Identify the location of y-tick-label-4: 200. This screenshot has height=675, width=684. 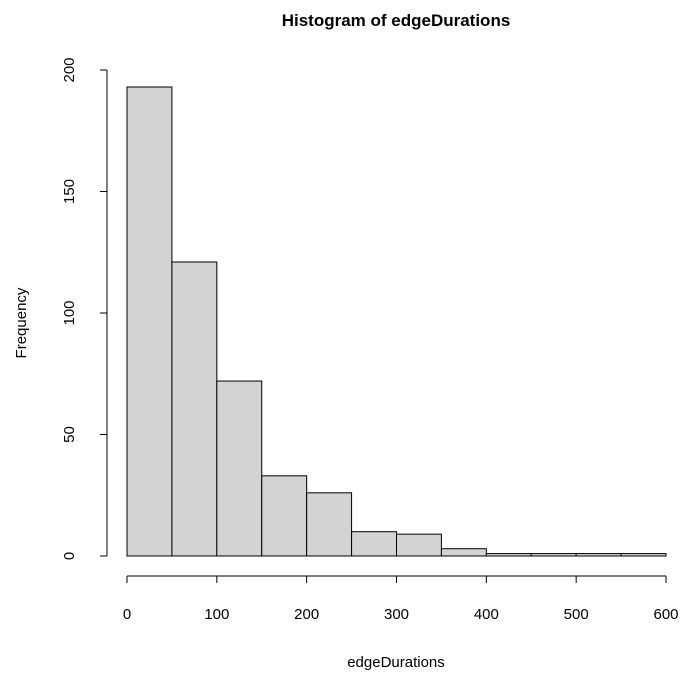
(69, 69).